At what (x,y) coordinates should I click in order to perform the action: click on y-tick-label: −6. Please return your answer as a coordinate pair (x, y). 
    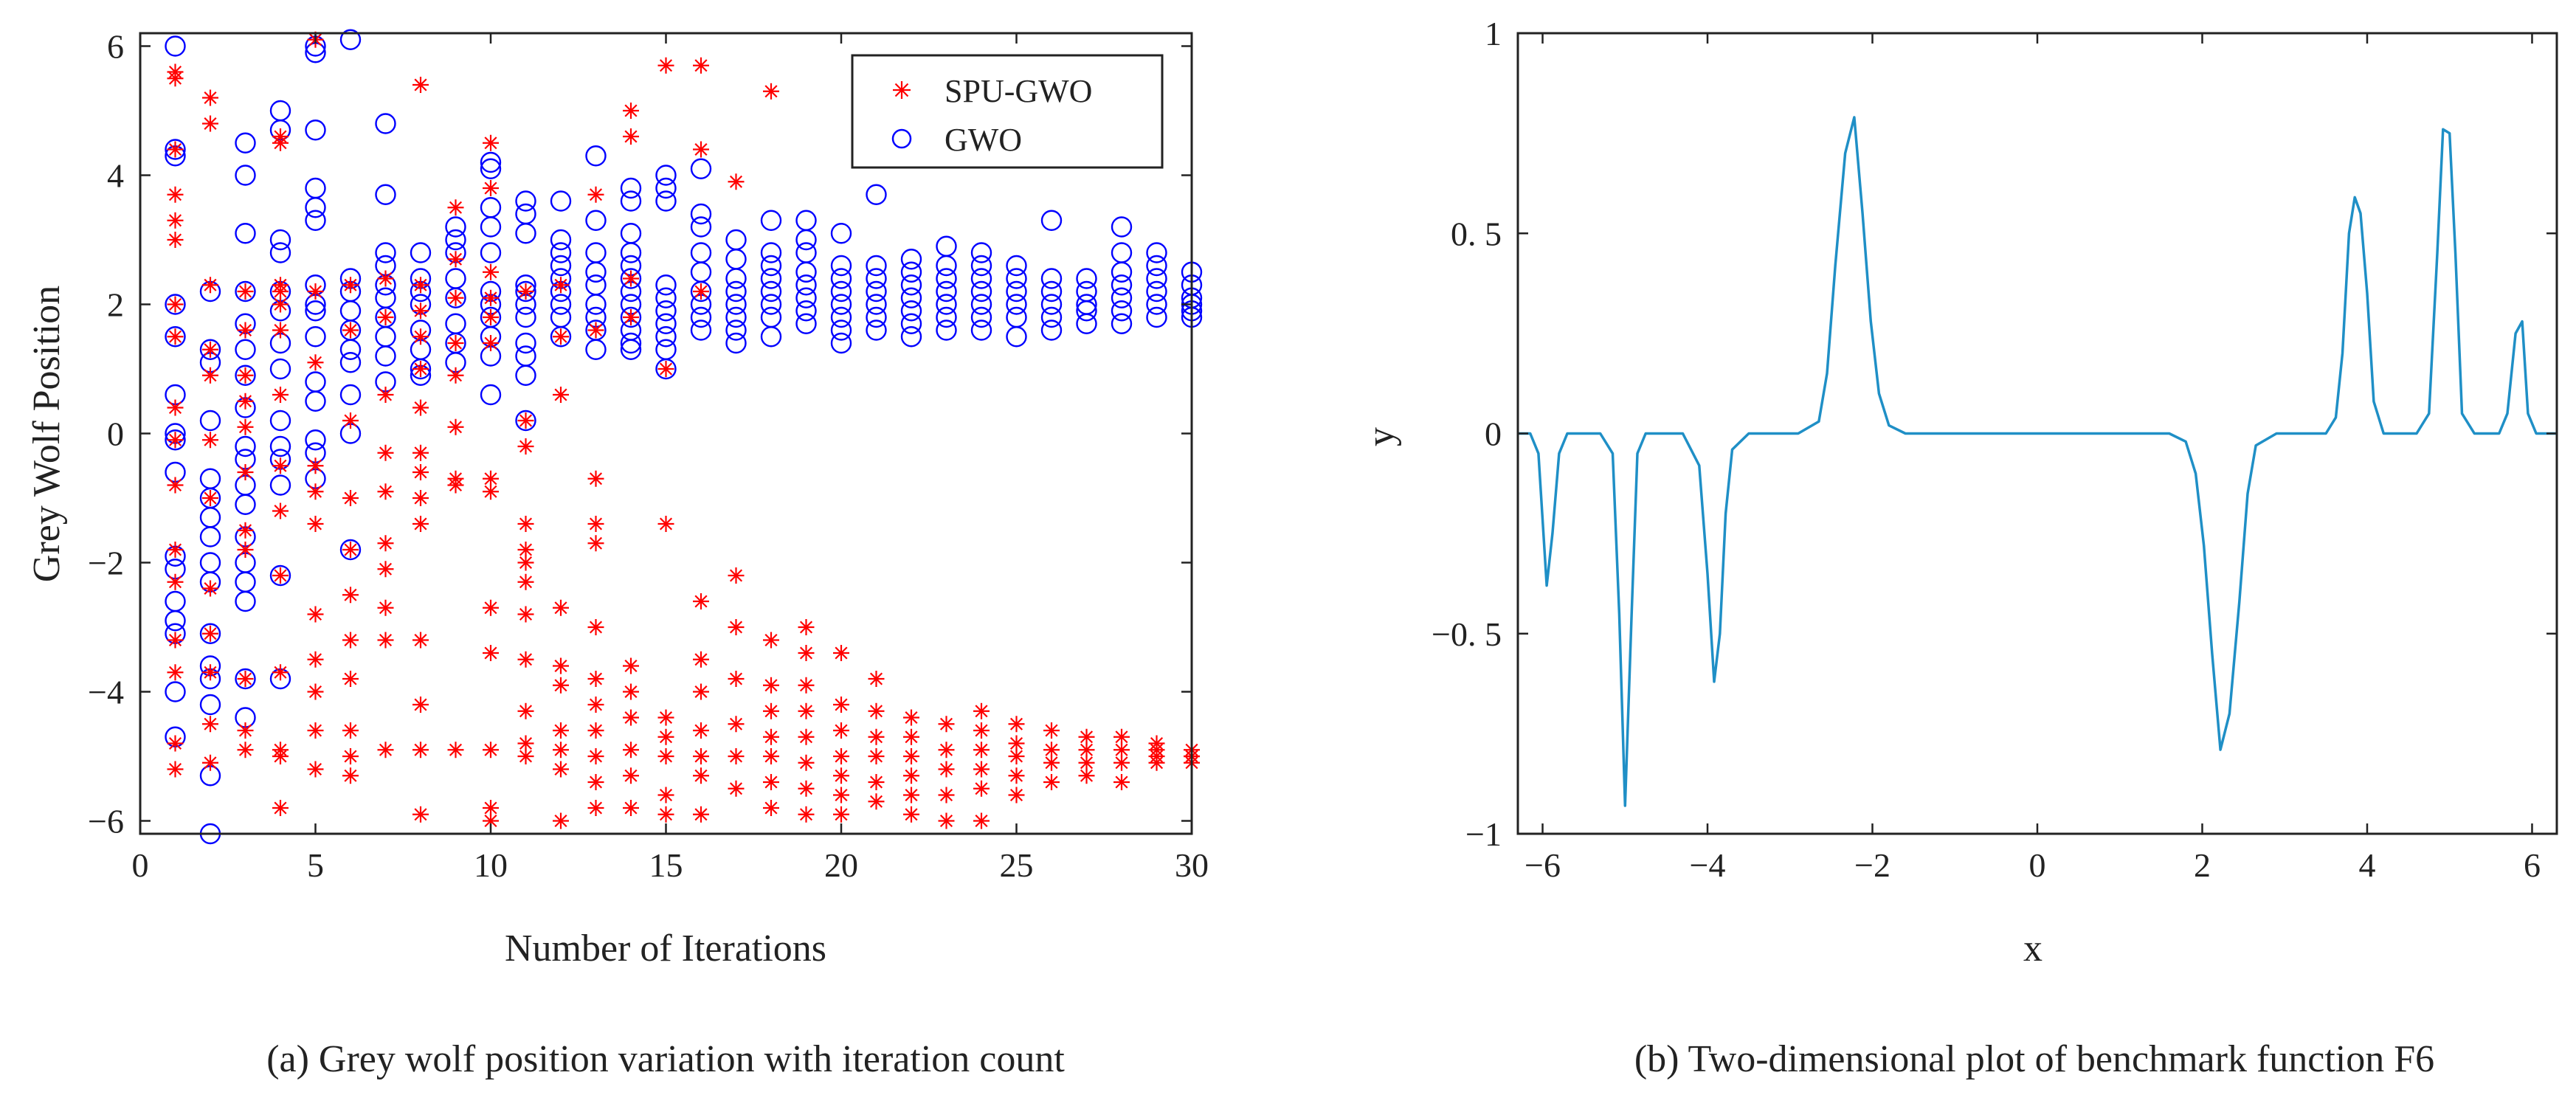
    Looking at the image, I should click on (106, 821).